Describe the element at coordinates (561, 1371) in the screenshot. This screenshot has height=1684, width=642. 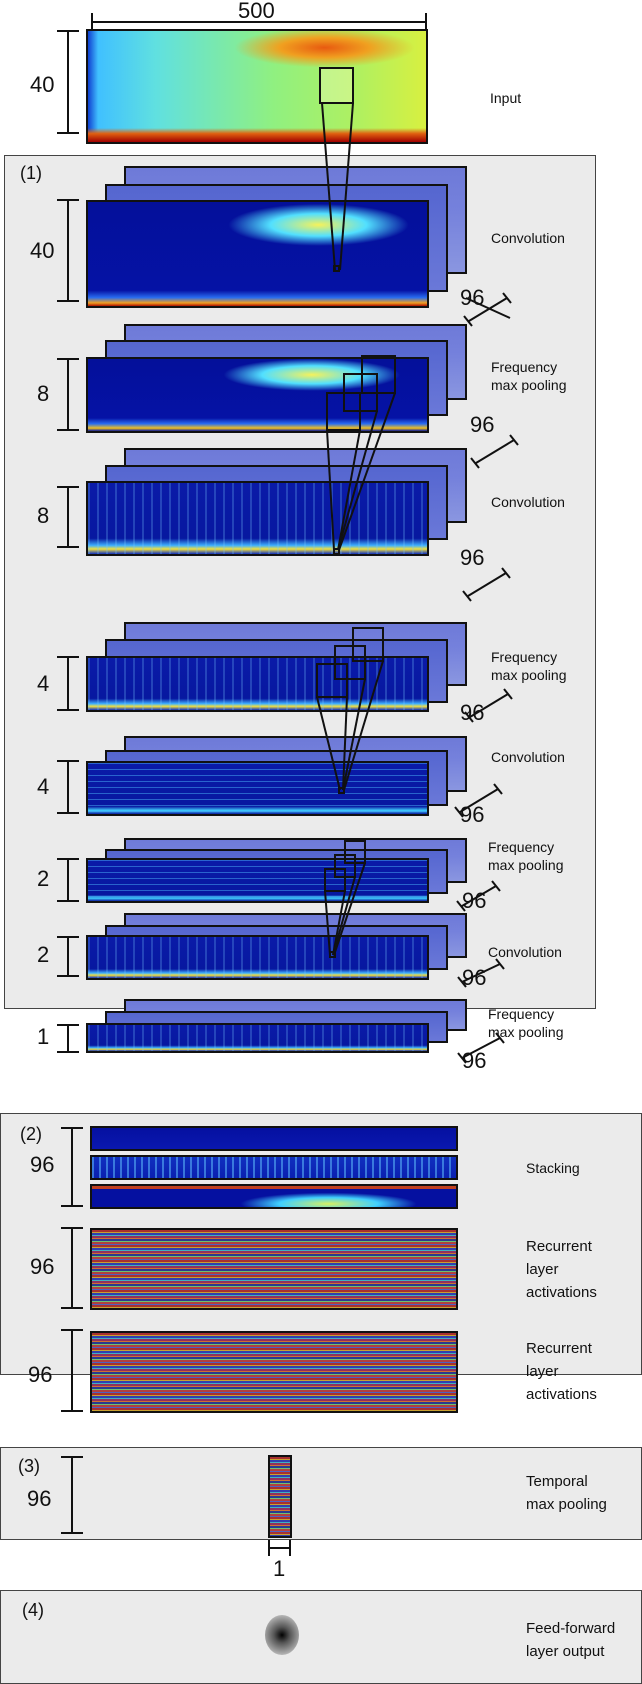
I see `rnn2-caption: Recurrent layer activations` at that location.